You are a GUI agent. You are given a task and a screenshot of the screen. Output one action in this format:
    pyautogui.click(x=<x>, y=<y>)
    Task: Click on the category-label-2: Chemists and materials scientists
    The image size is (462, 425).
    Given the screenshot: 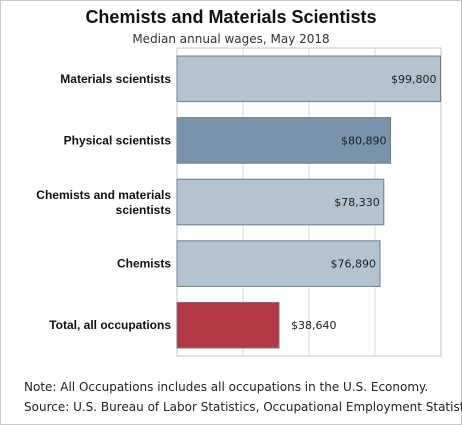 What is the action you would take?
    pyautogui.click(x=103, y=202)
    